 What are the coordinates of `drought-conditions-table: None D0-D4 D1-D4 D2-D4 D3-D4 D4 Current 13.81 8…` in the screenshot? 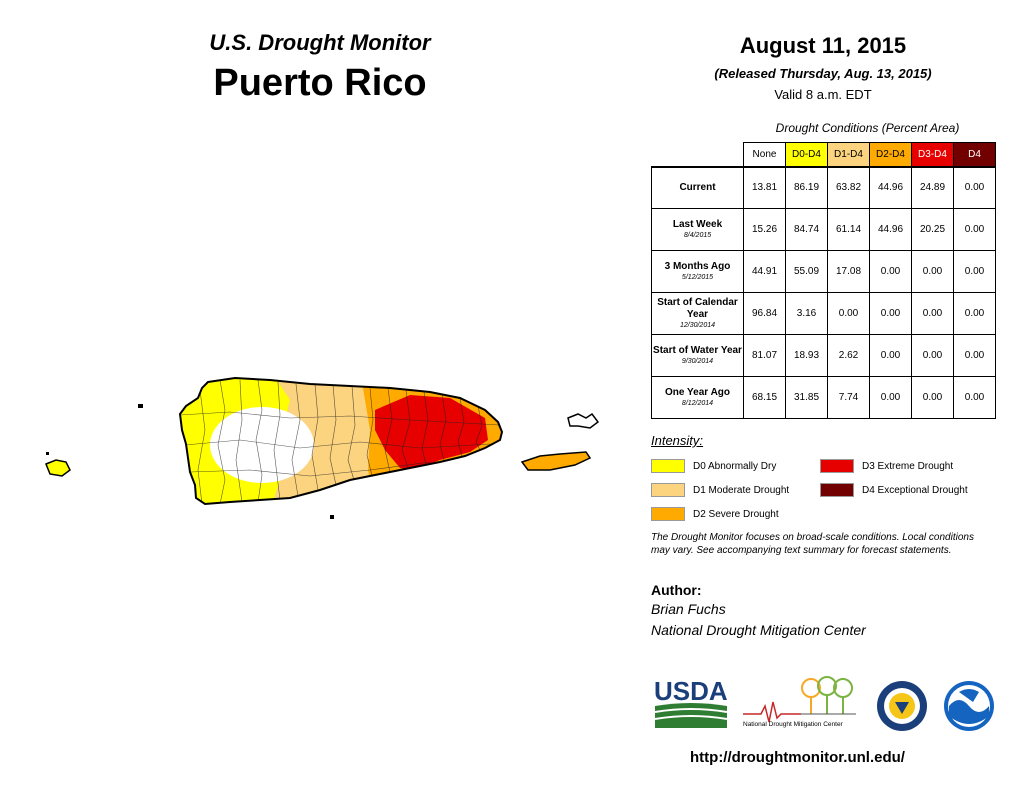 It's located at (823, 280).